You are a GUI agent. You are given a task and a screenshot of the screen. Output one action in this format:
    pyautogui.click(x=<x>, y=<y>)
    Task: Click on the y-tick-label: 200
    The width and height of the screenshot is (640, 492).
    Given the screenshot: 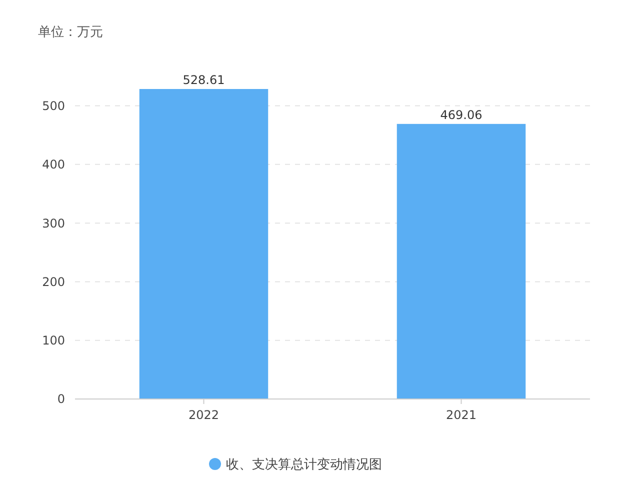 What is the action you would take?
    pyautogui.click(x=53, y=281)
    